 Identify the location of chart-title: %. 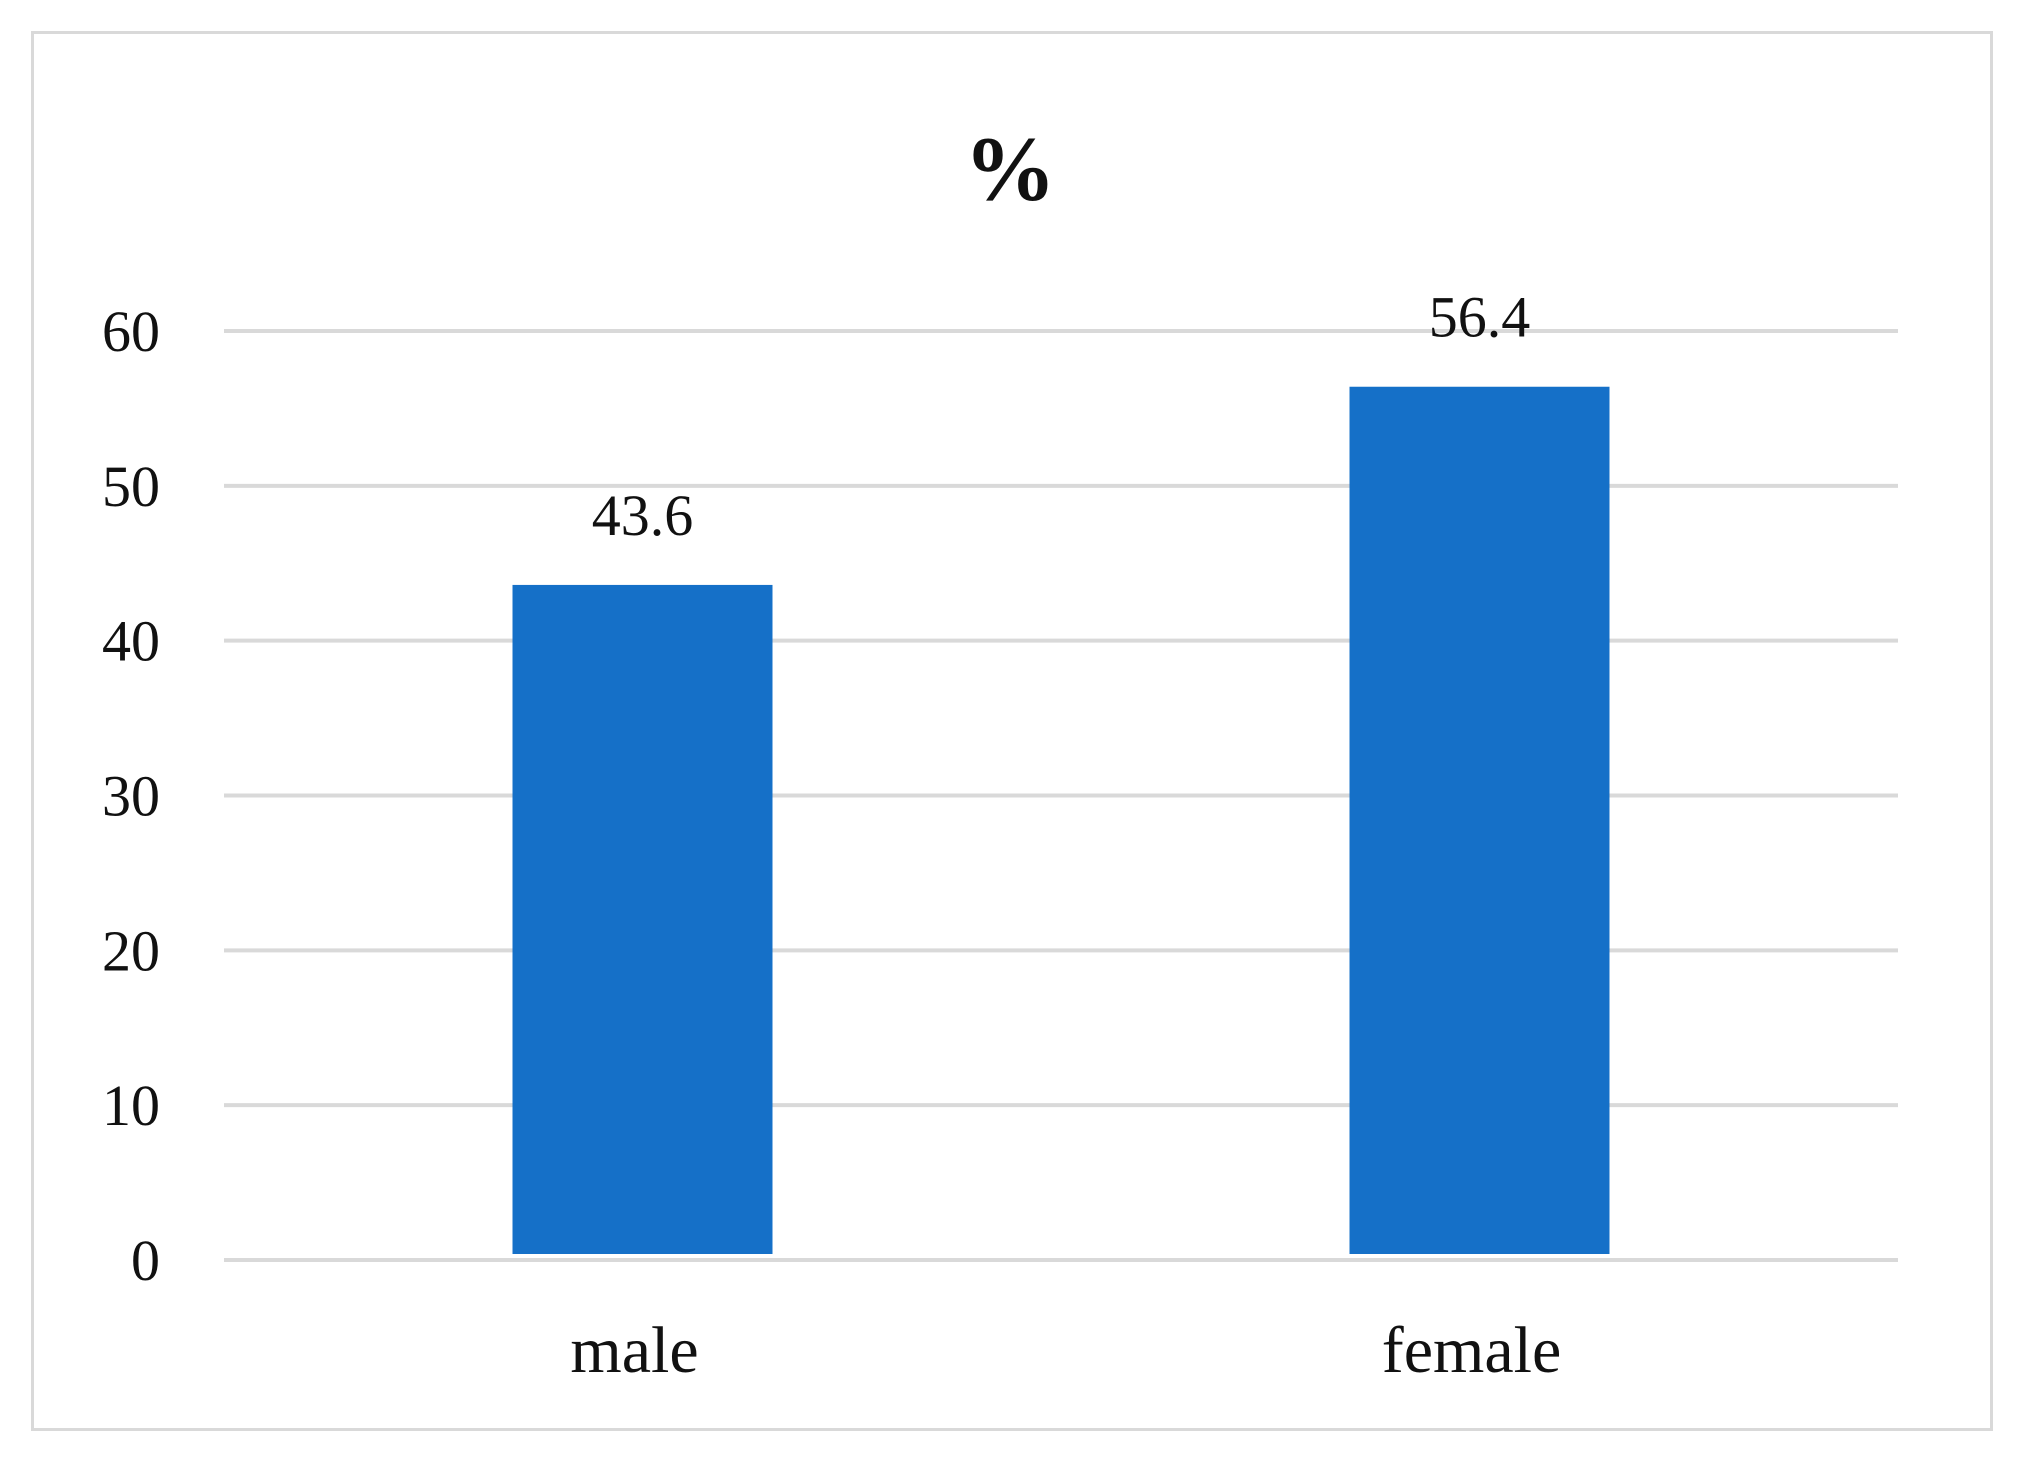
(1010, 169).